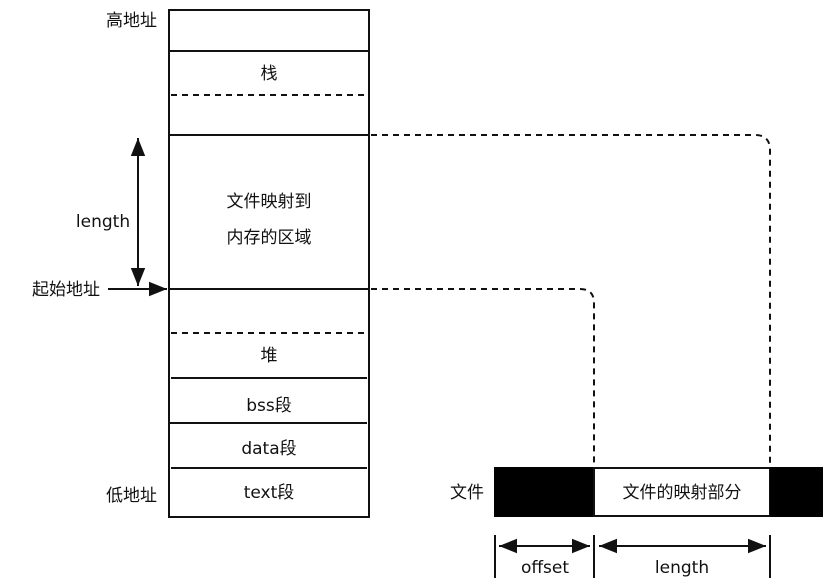  What do you see at coordinates (269, 202) in the screenshot?
I see `mapping-label-line1: 文件映射到` at bounding box center [269, 202].